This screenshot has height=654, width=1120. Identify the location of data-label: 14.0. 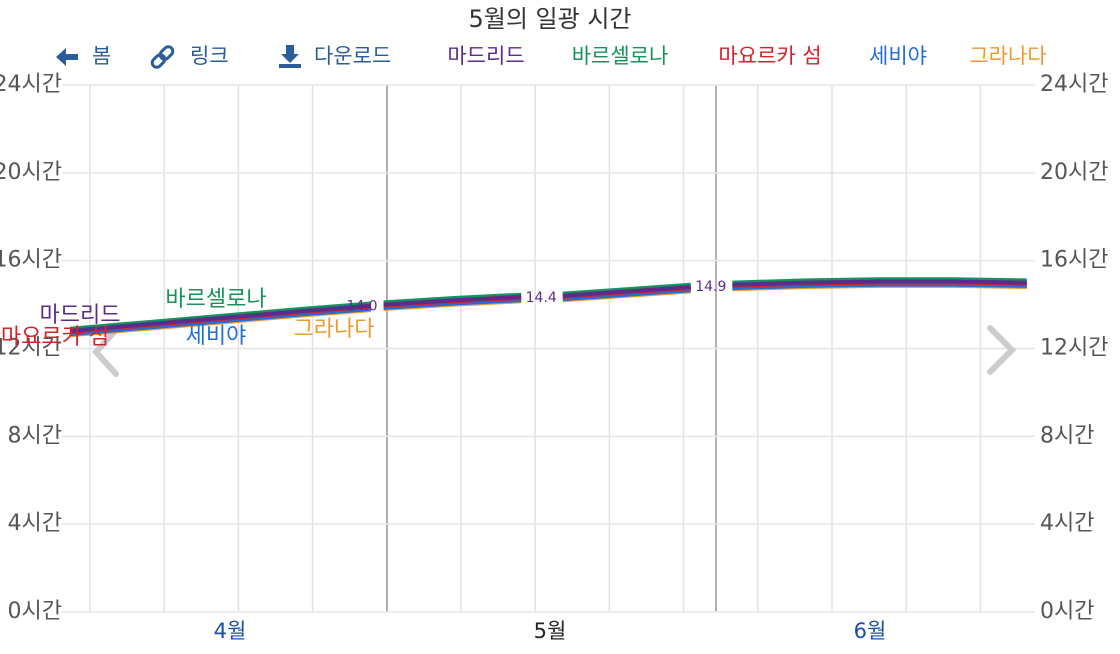
(361, 307).